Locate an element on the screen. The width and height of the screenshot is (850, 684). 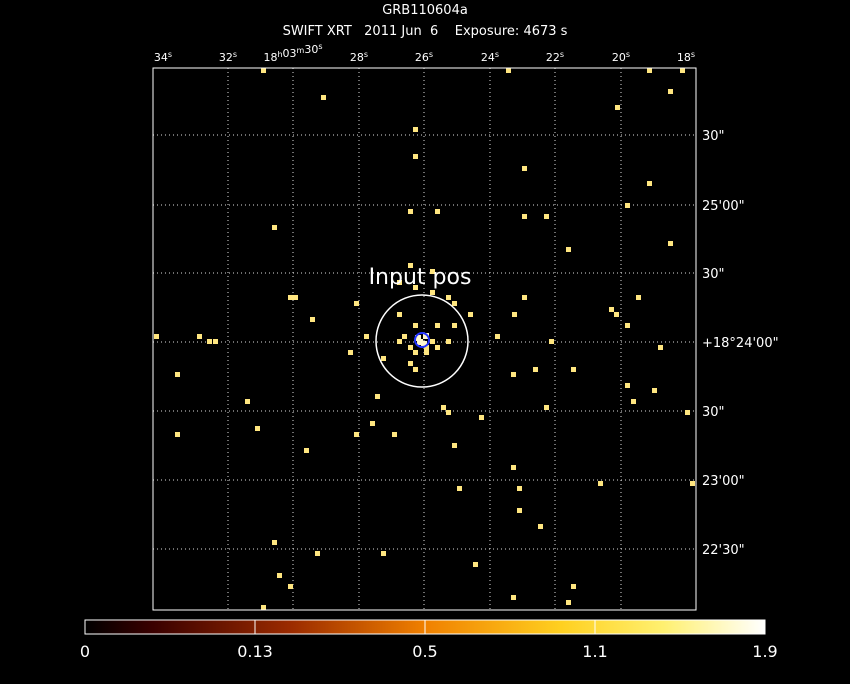
colorbar-label: 0 is located at coordinates (85, 651).